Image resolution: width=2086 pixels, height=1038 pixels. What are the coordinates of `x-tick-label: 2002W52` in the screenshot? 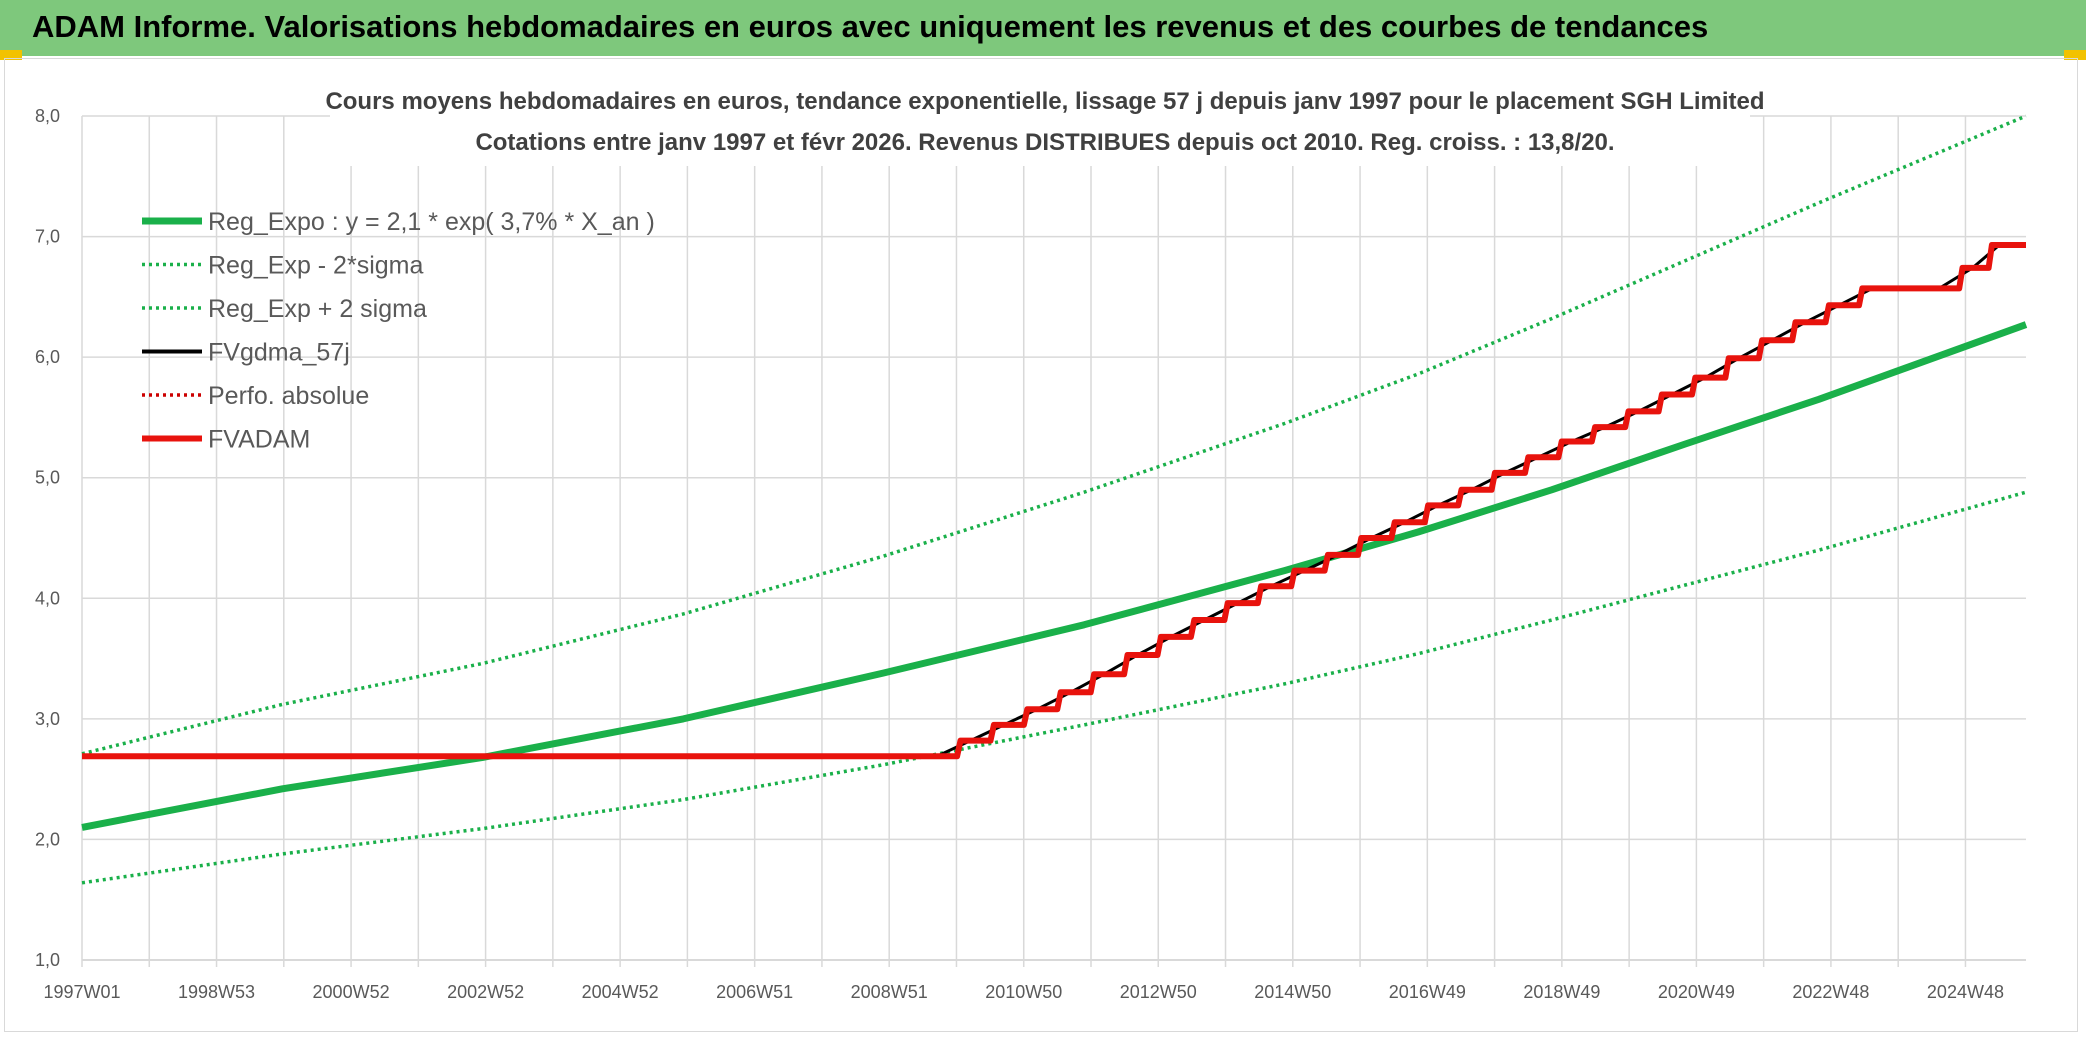 It's located at (485, 992).